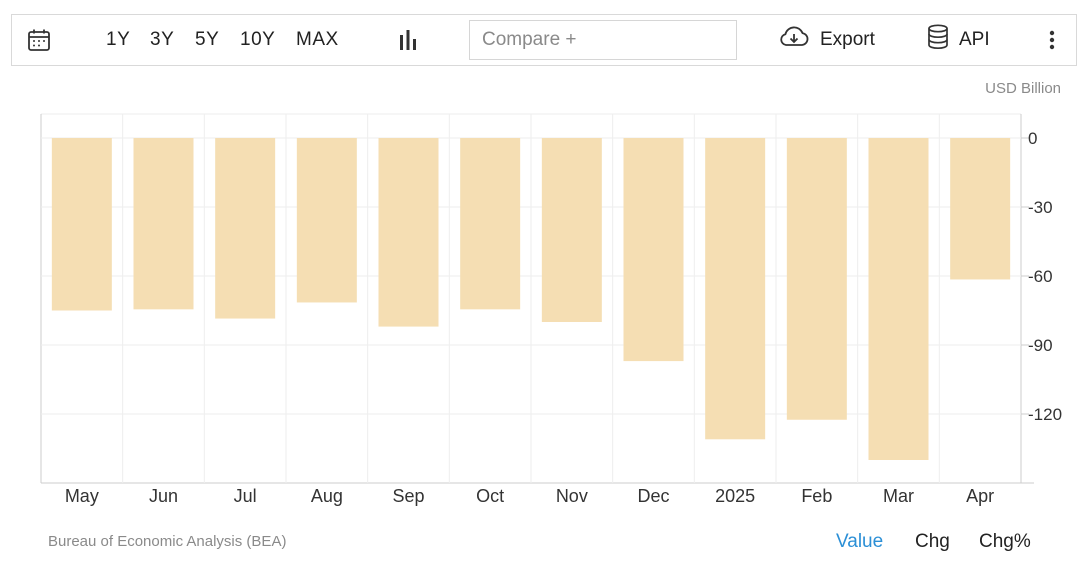 The width and height of the screenshot is (1089, 564). I want to click on api-button: API, so click(958, 40).